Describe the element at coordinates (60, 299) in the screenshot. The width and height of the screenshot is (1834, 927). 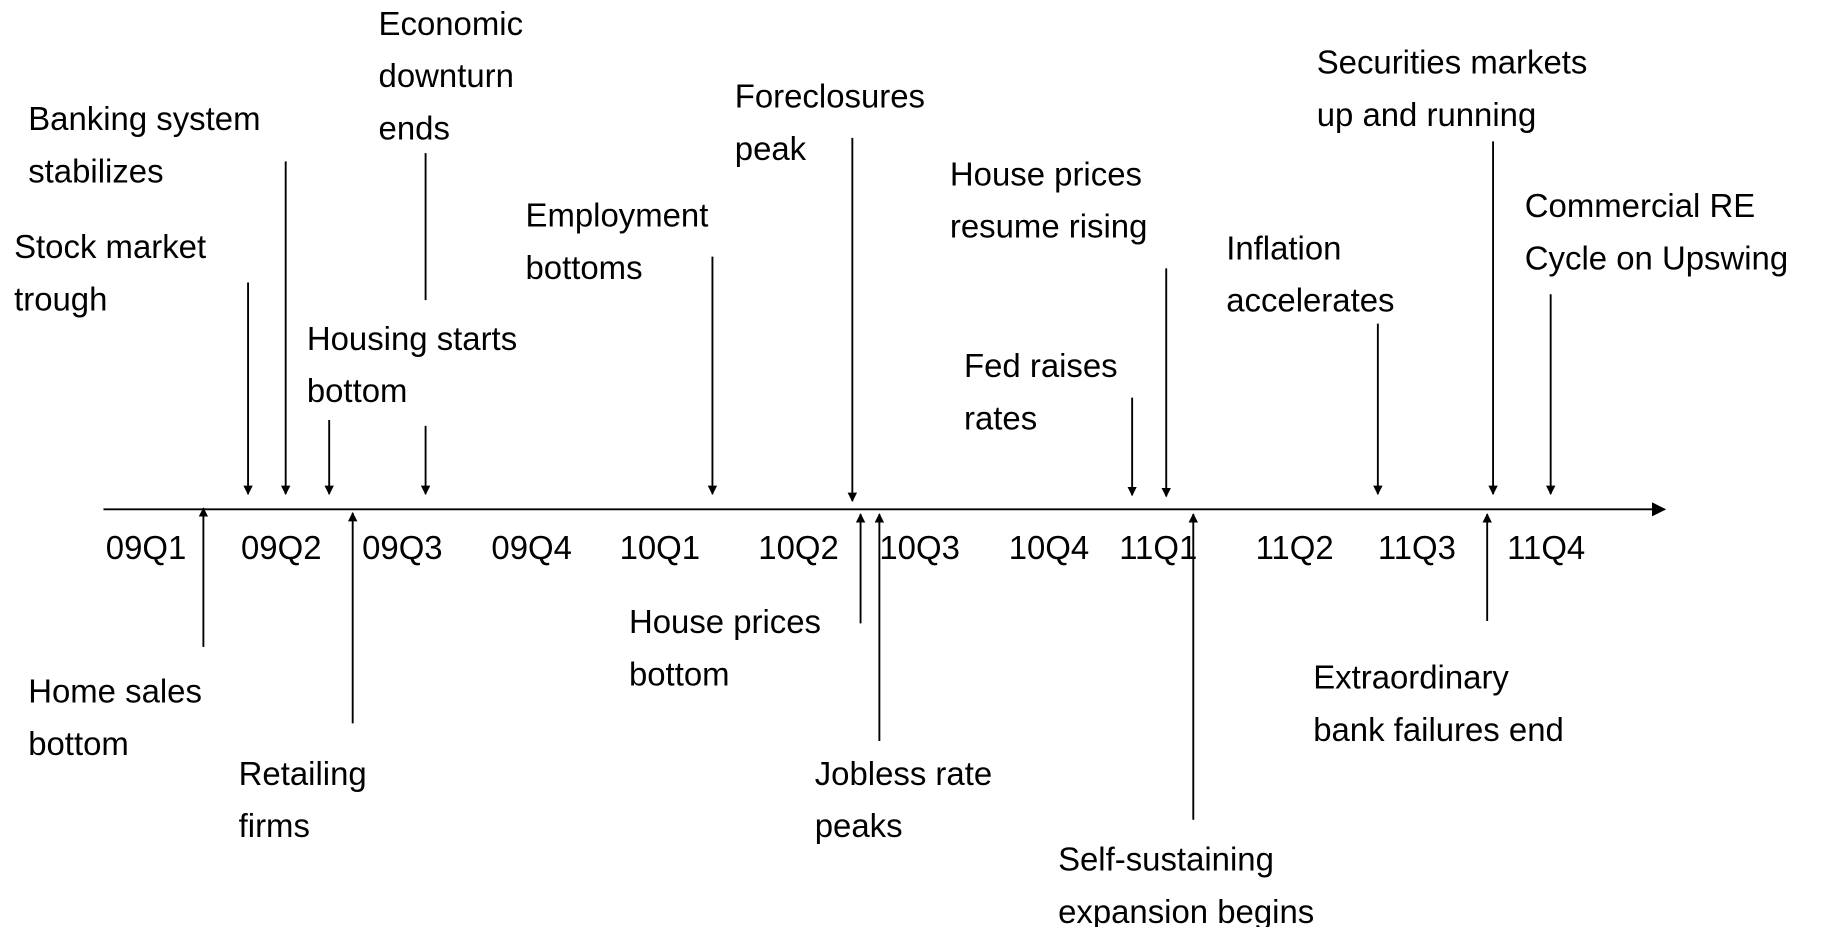
I see `event-label: trough` at that location.